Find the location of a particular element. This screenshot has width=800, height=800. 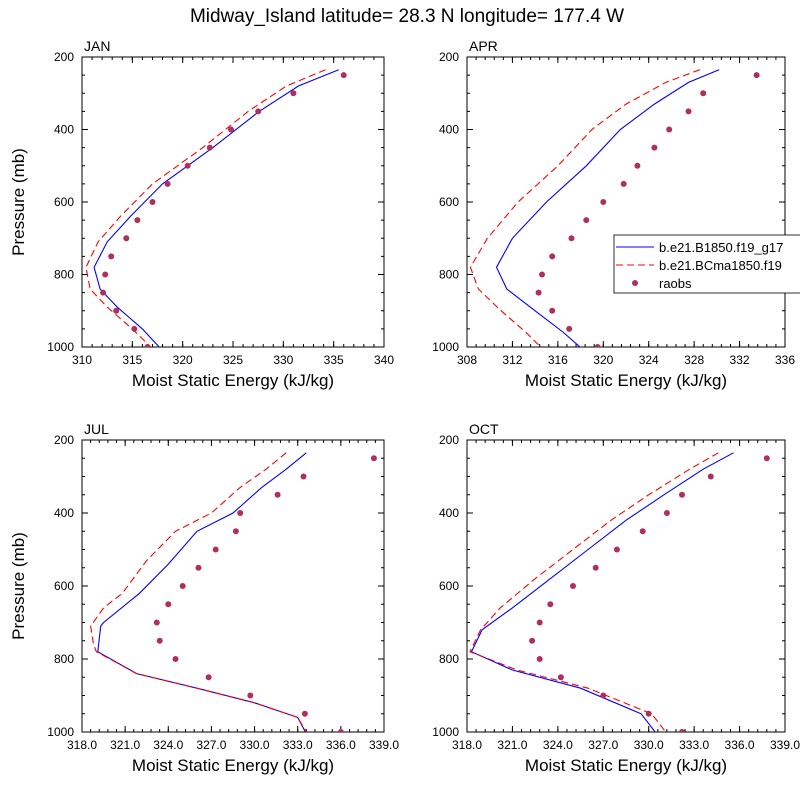

x-tick-label: 315 is located at coordinates (132, 360).